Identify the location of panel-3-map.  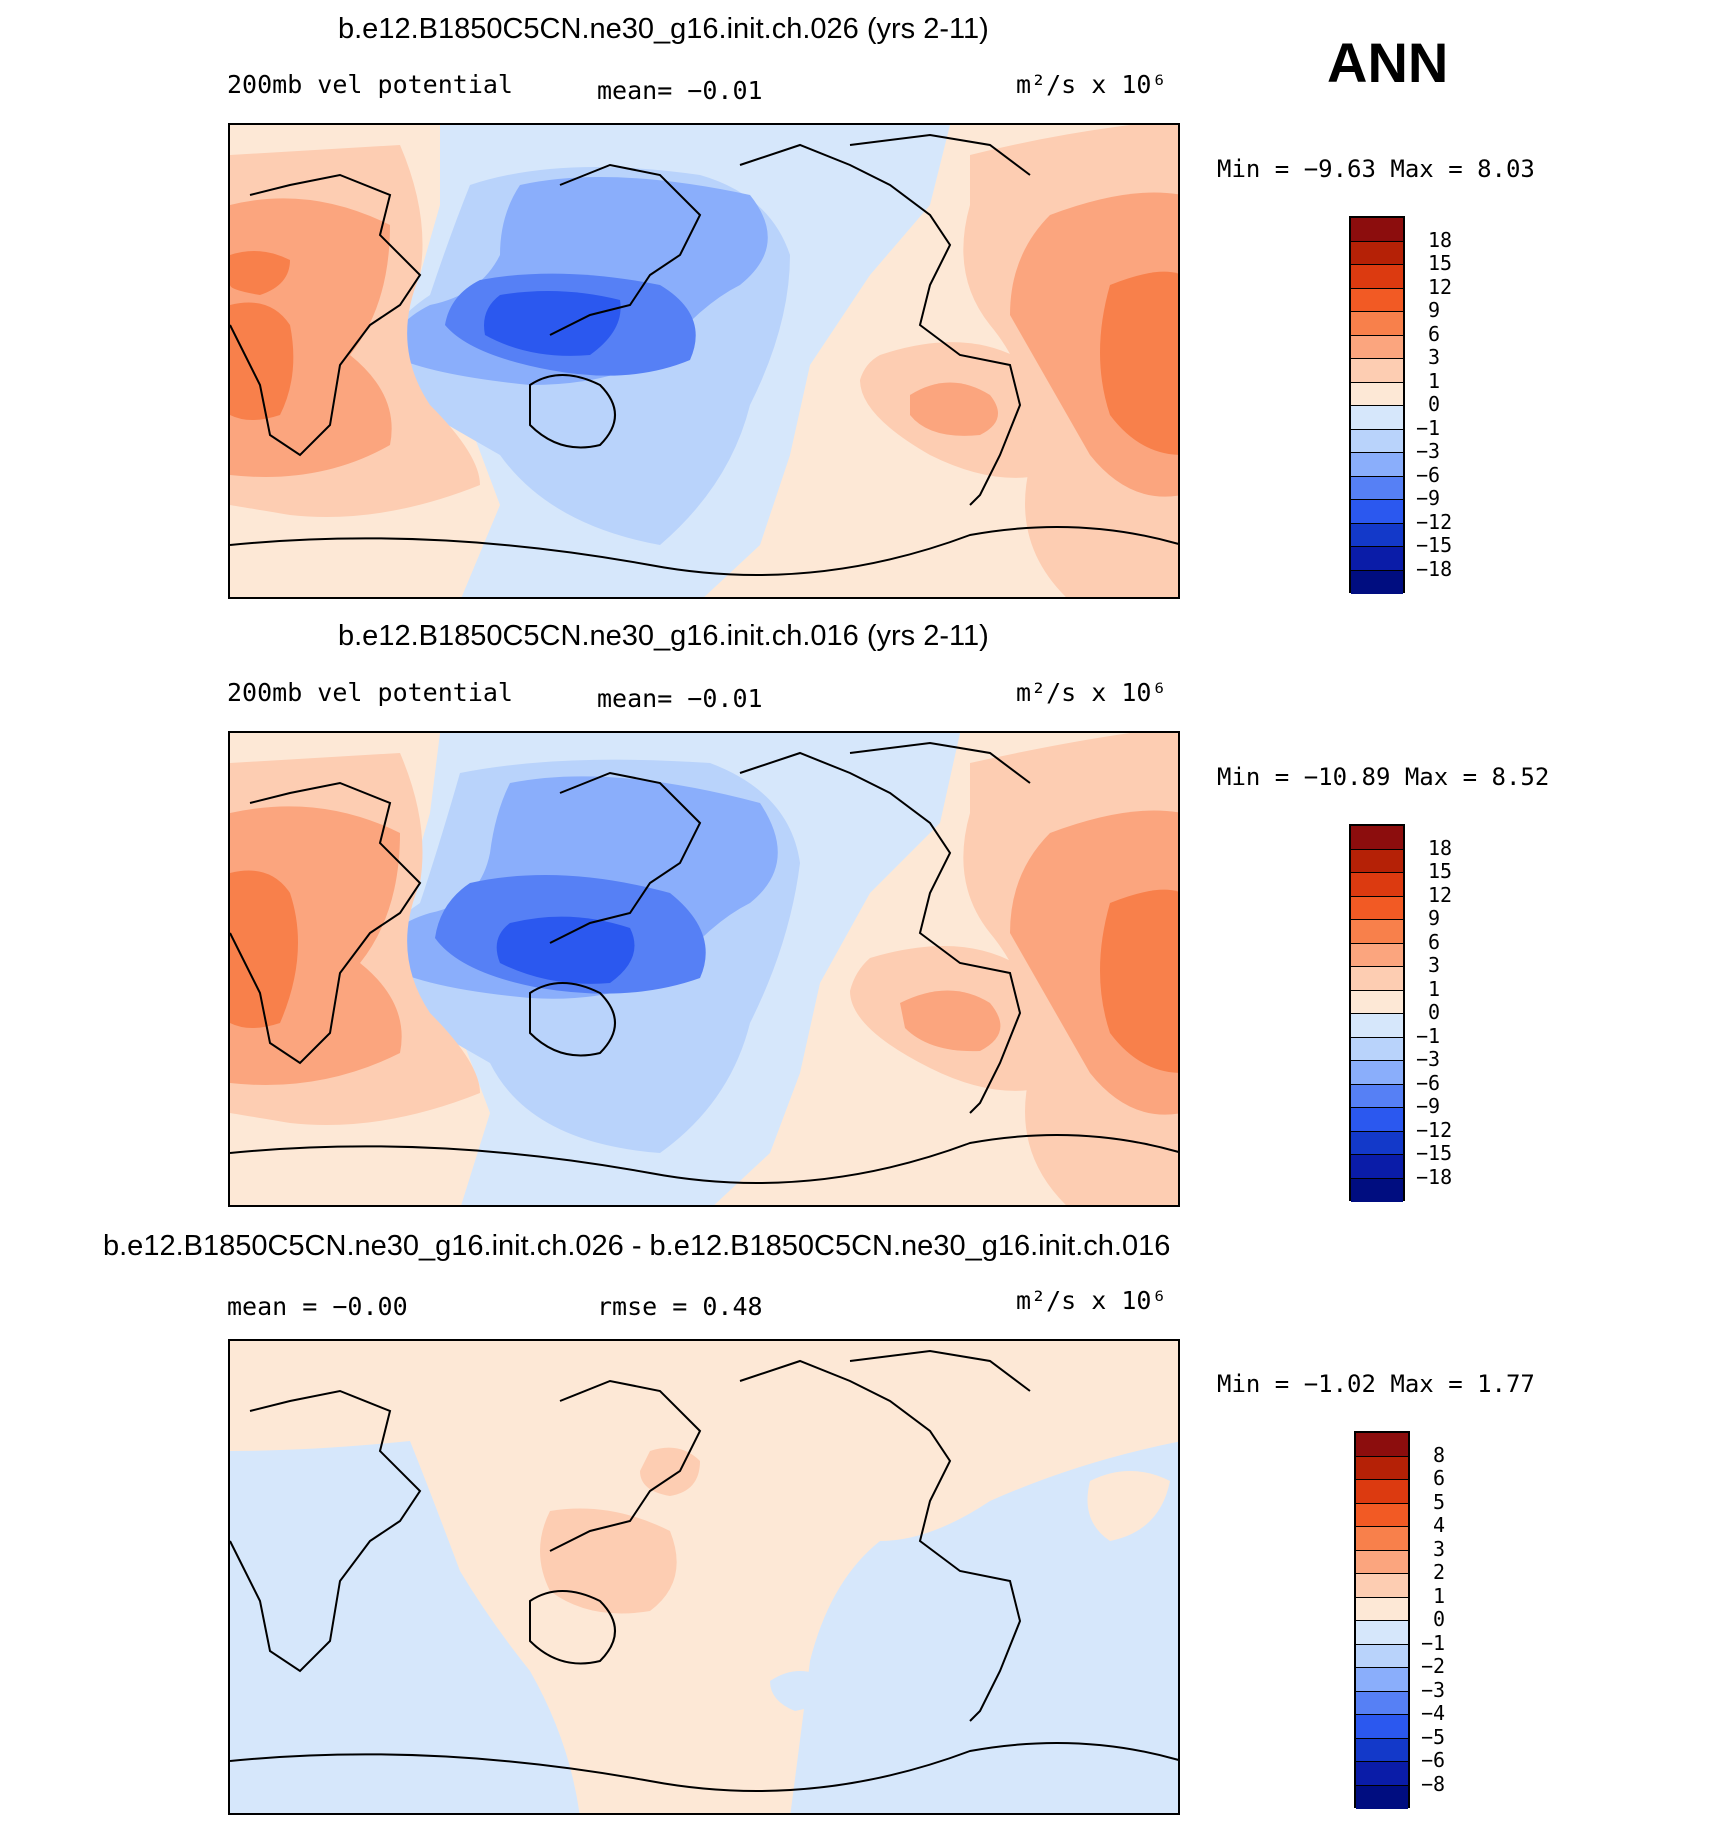
(704, 1577).